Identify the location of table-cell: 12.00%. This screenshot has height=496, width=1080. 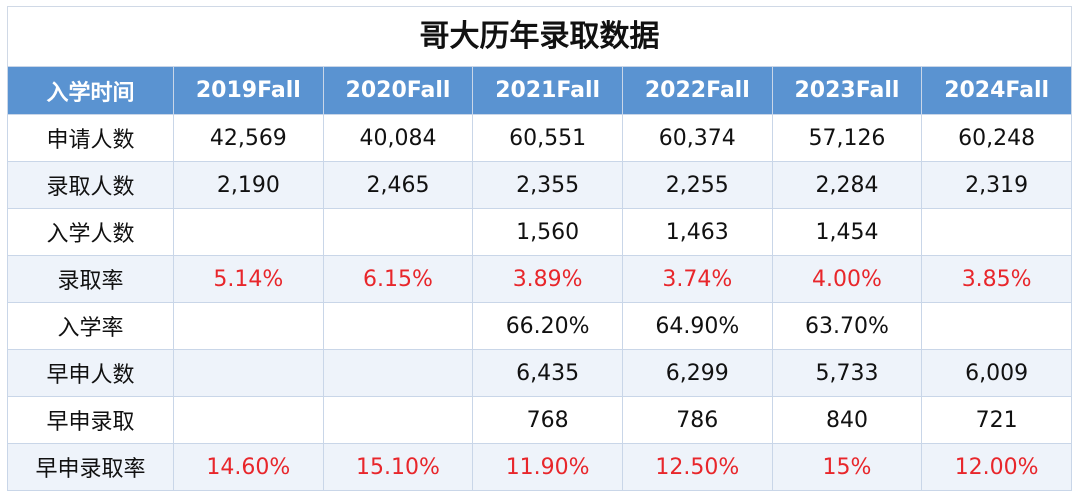
(996, 467).